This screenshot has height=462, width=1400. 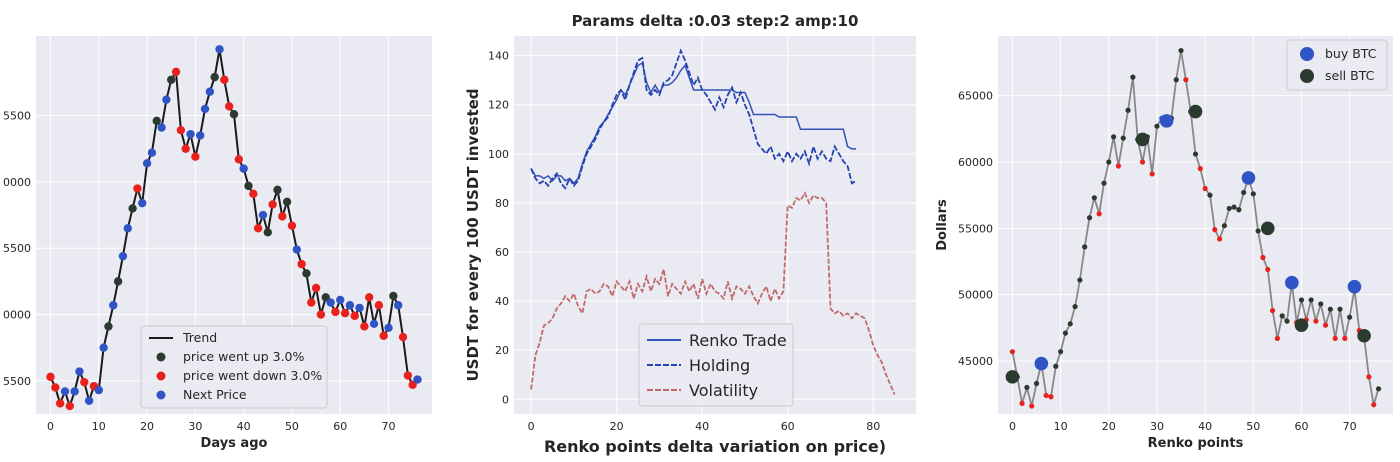 I want to click on x-tick-label: 30, so click(x=195, y=426).